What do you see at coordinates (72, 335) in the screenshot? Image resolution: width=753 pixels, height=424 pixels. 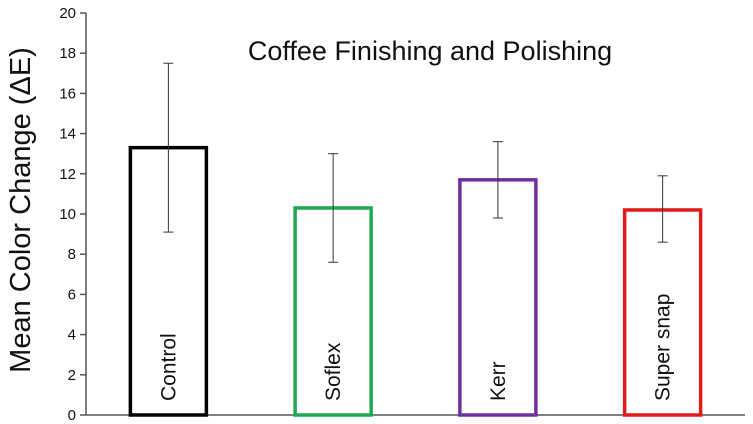 I see `y-tick-label: 4` at bounding box center [72, 335].